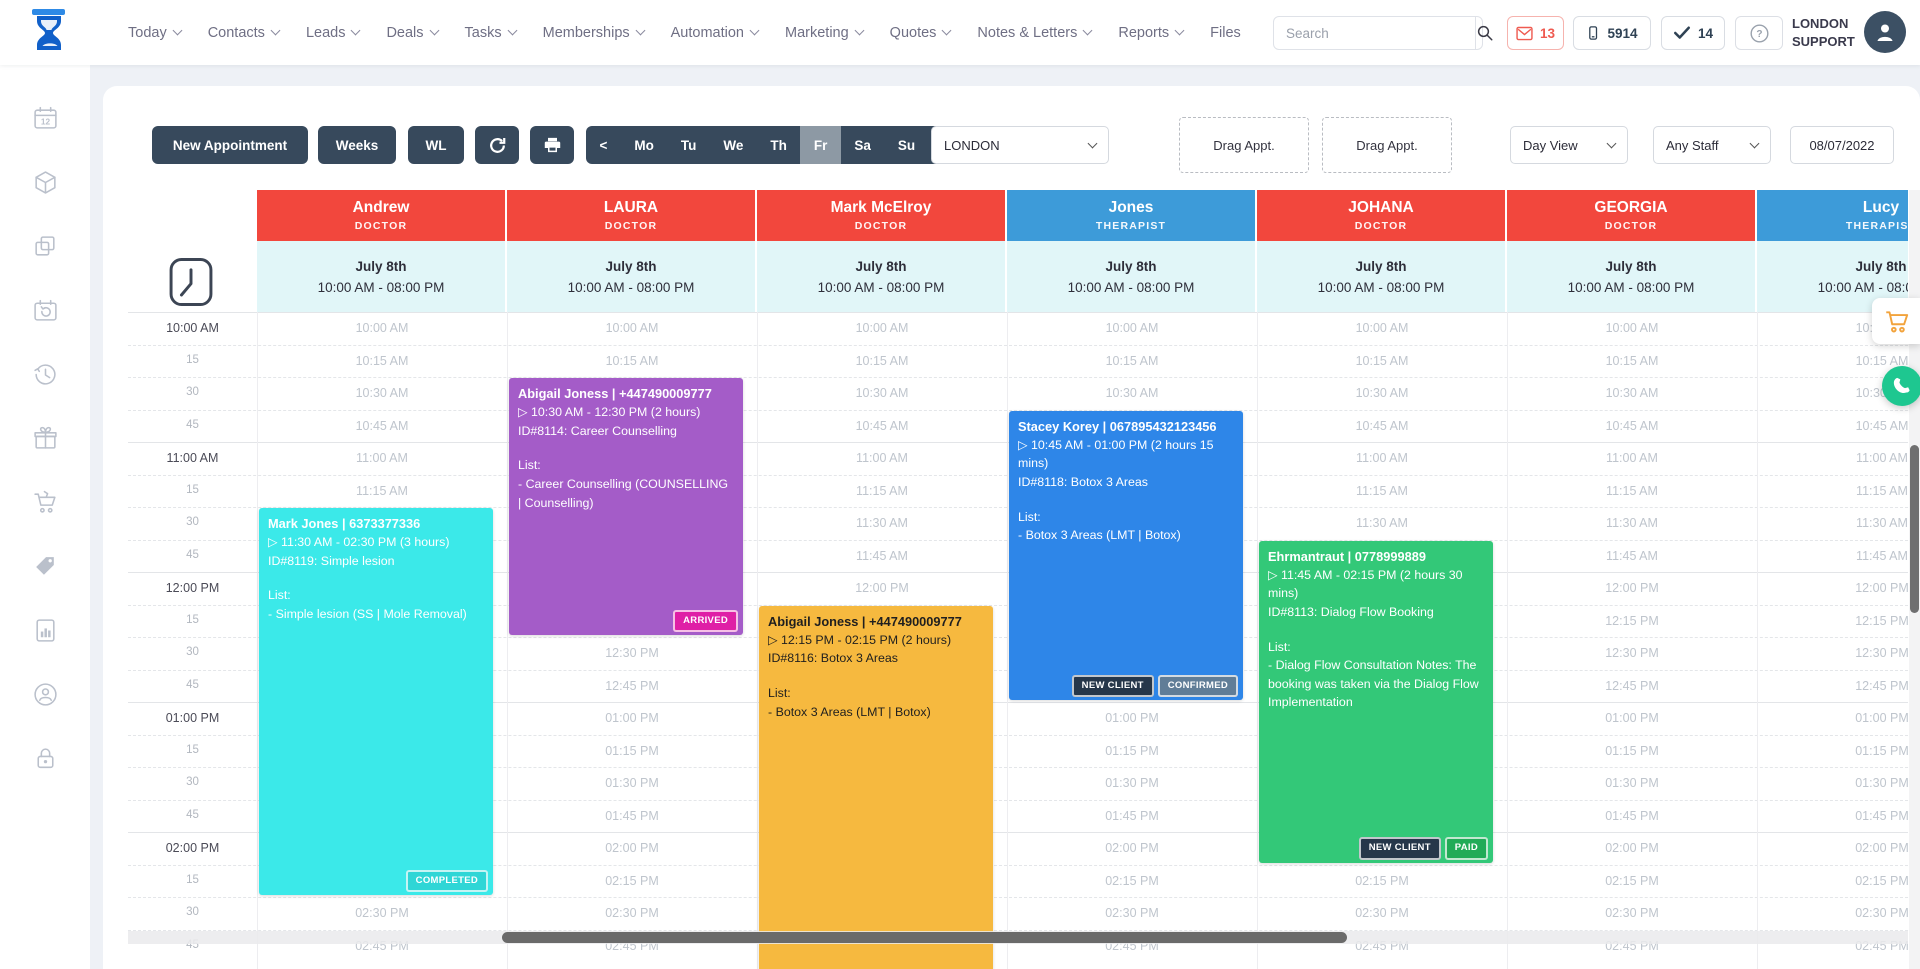 The image size is (1920, 969). I want to click on package-icon, so click(45, 182).